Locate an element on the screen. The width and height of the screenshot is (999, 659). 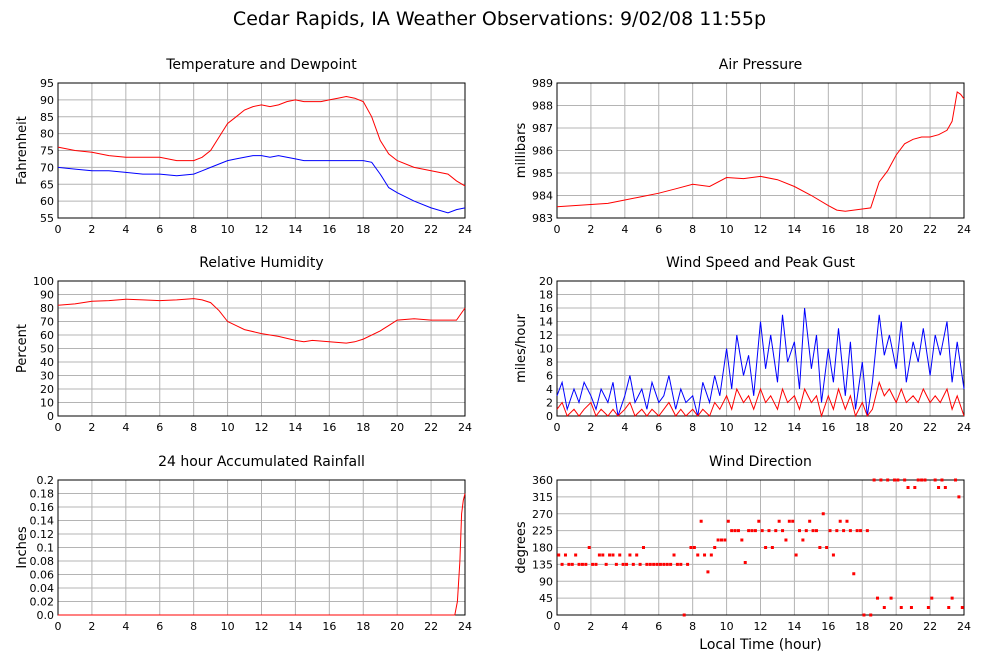
pressure-xtick-label: 14 is located at coordinates (794, 229).